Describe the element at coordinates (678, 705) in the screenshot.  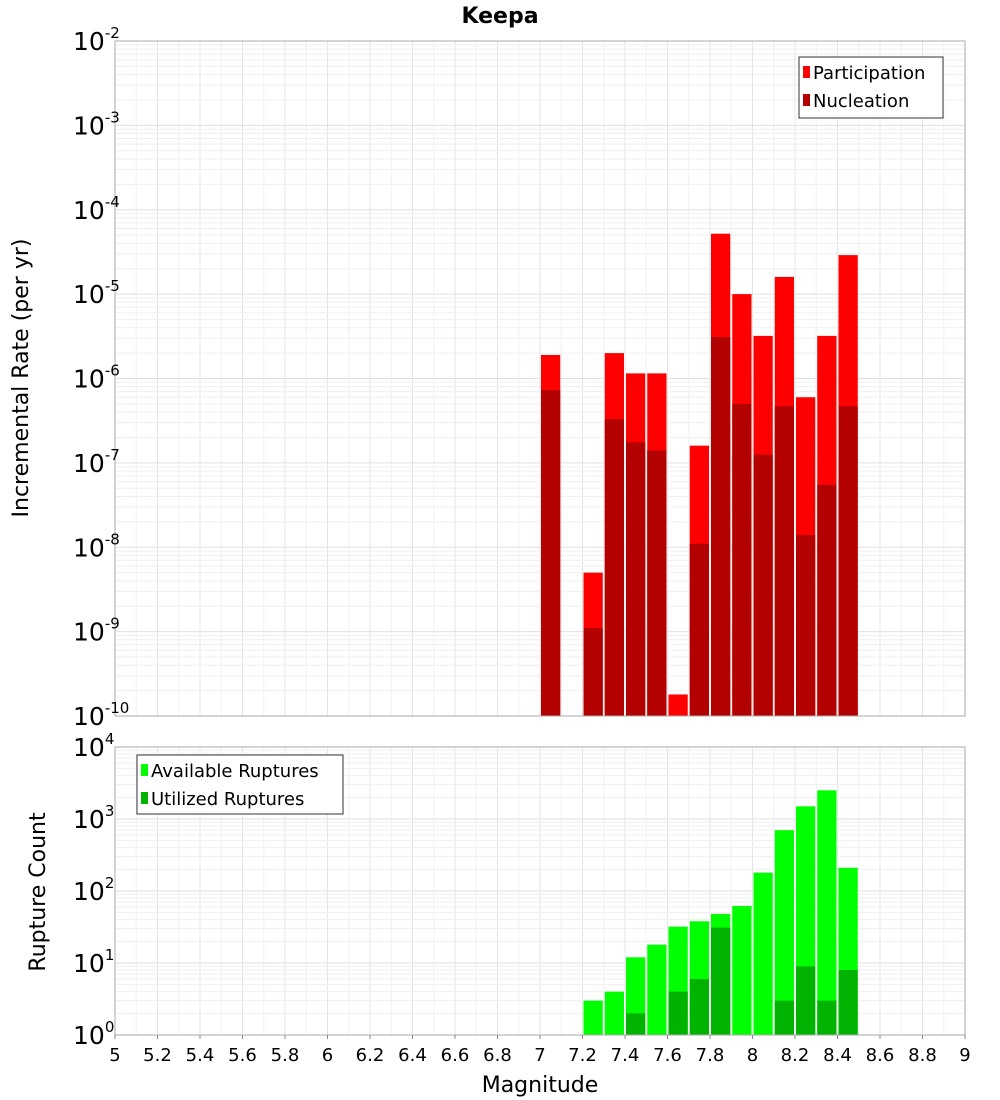
I see `rate-bar-primary` at that location.